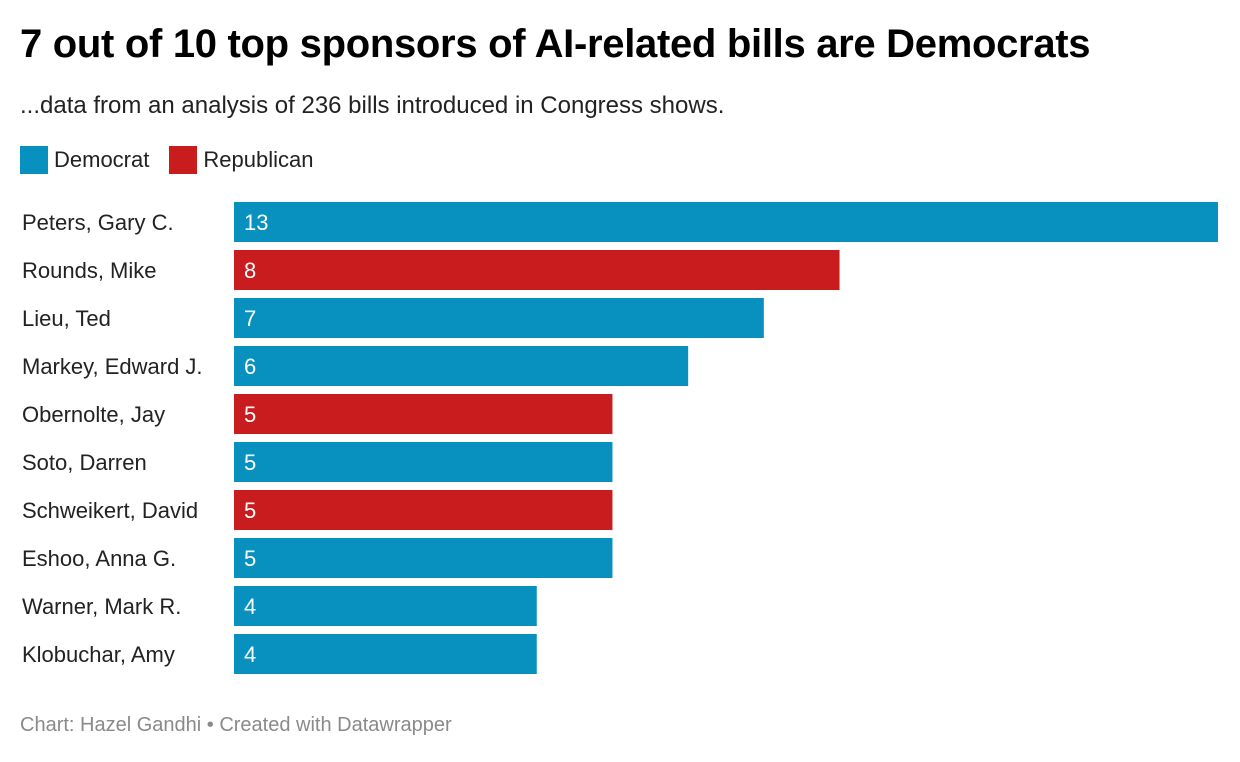 This screenshot has height=762, width=1240. Describe the element at coordinates (256, 222) in the screenshot. I see `value-label-peters-gary-c: 13` at that location.